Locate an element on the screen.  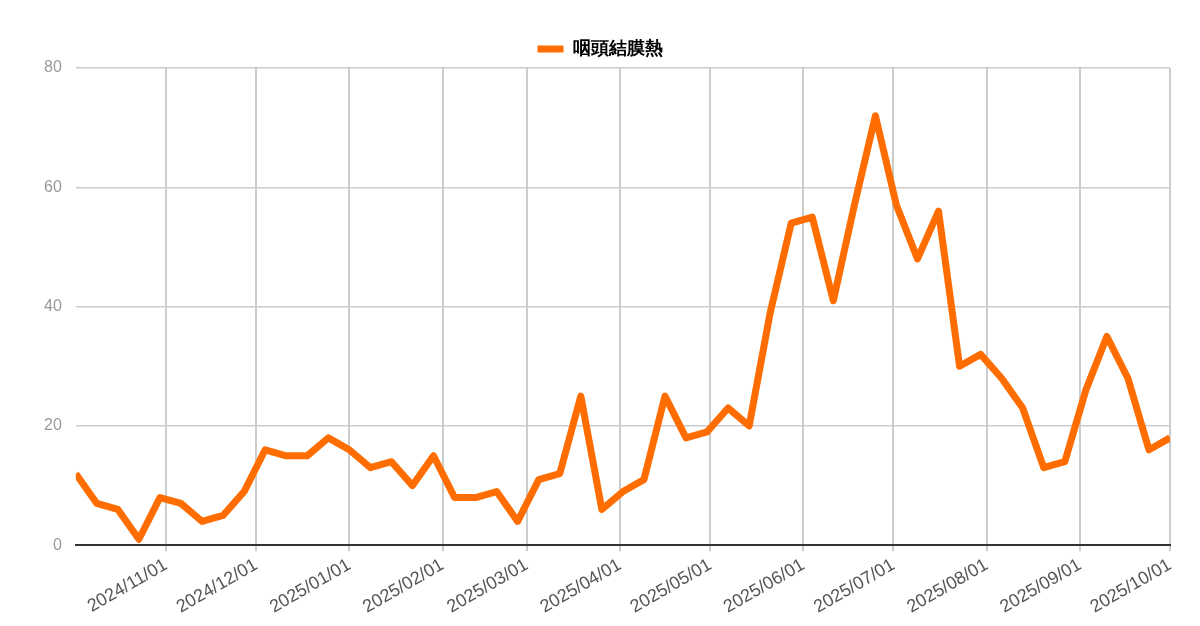
y-tick-label: 60 is located at coordinates (53, 186).